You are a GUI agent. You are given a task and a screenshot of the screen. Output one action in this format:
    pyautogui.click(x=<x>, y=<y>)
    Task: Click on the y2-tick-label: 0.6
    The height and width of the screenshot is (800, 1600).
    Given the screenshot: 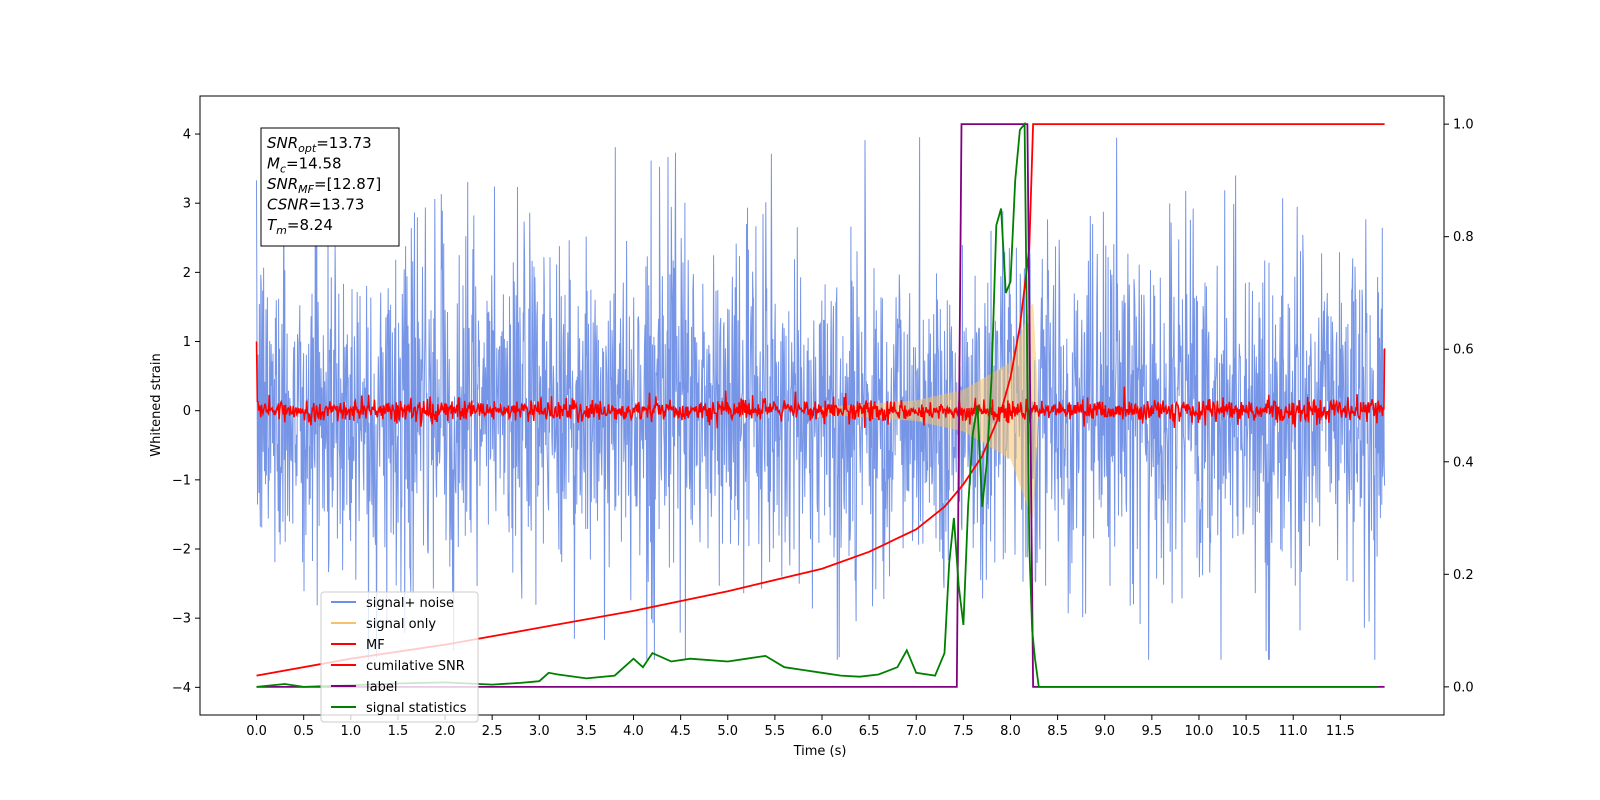 What is the action you would take?
    pyautogui.click(x=1463, y=350)
    